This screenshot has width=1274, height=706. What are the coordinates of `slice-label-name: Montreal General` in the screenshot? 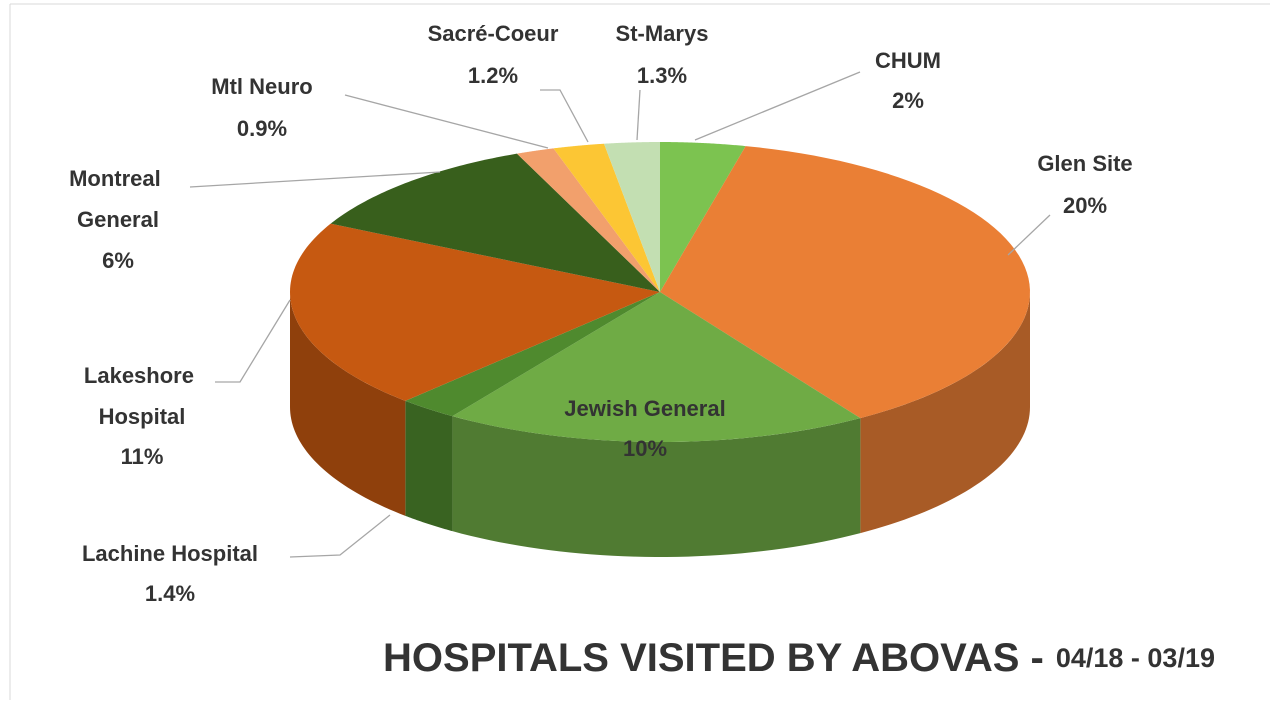 It's located at (118, 199).